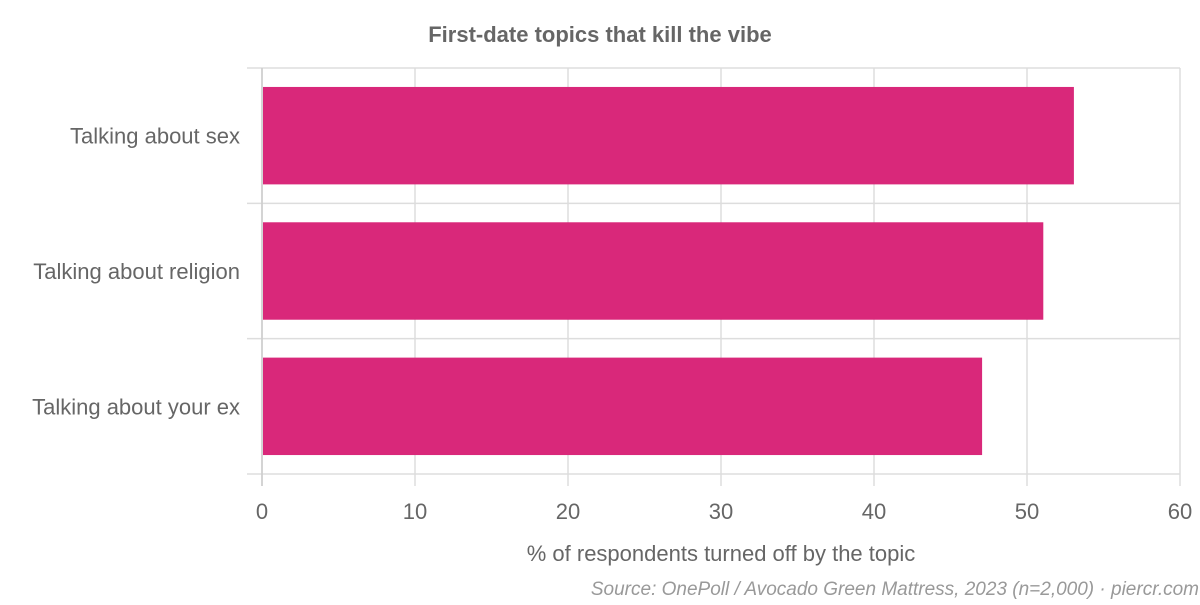 The height and width of the screenshot is (605, 1200). What do you see at coordinates (1180, 511) in the screenshot?
I see `x-tick-label: 60` at bounding box center [1180, 511].